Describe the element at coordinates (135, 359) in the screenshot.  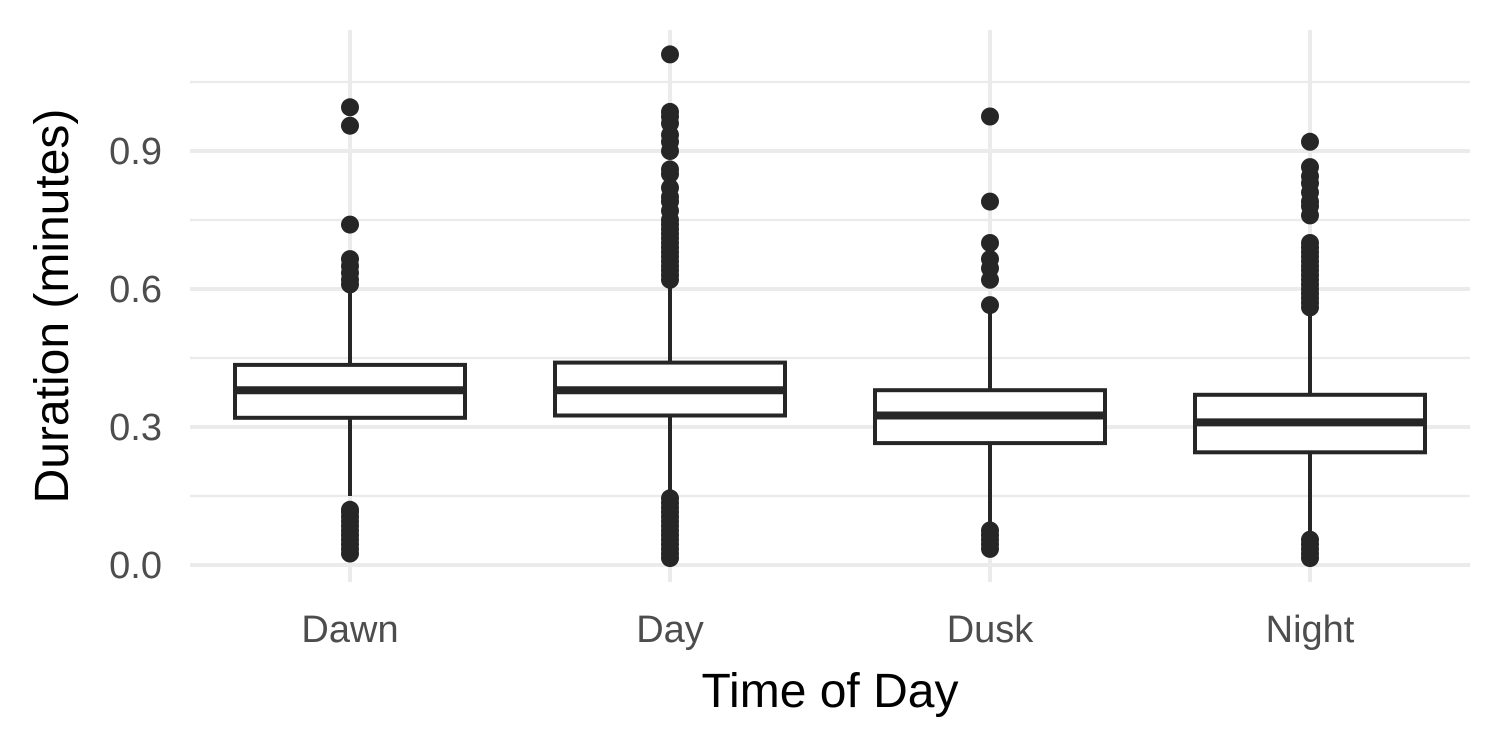
I see `y-tick-labels: 0.0 0.3 0.6 0.9` at that location.